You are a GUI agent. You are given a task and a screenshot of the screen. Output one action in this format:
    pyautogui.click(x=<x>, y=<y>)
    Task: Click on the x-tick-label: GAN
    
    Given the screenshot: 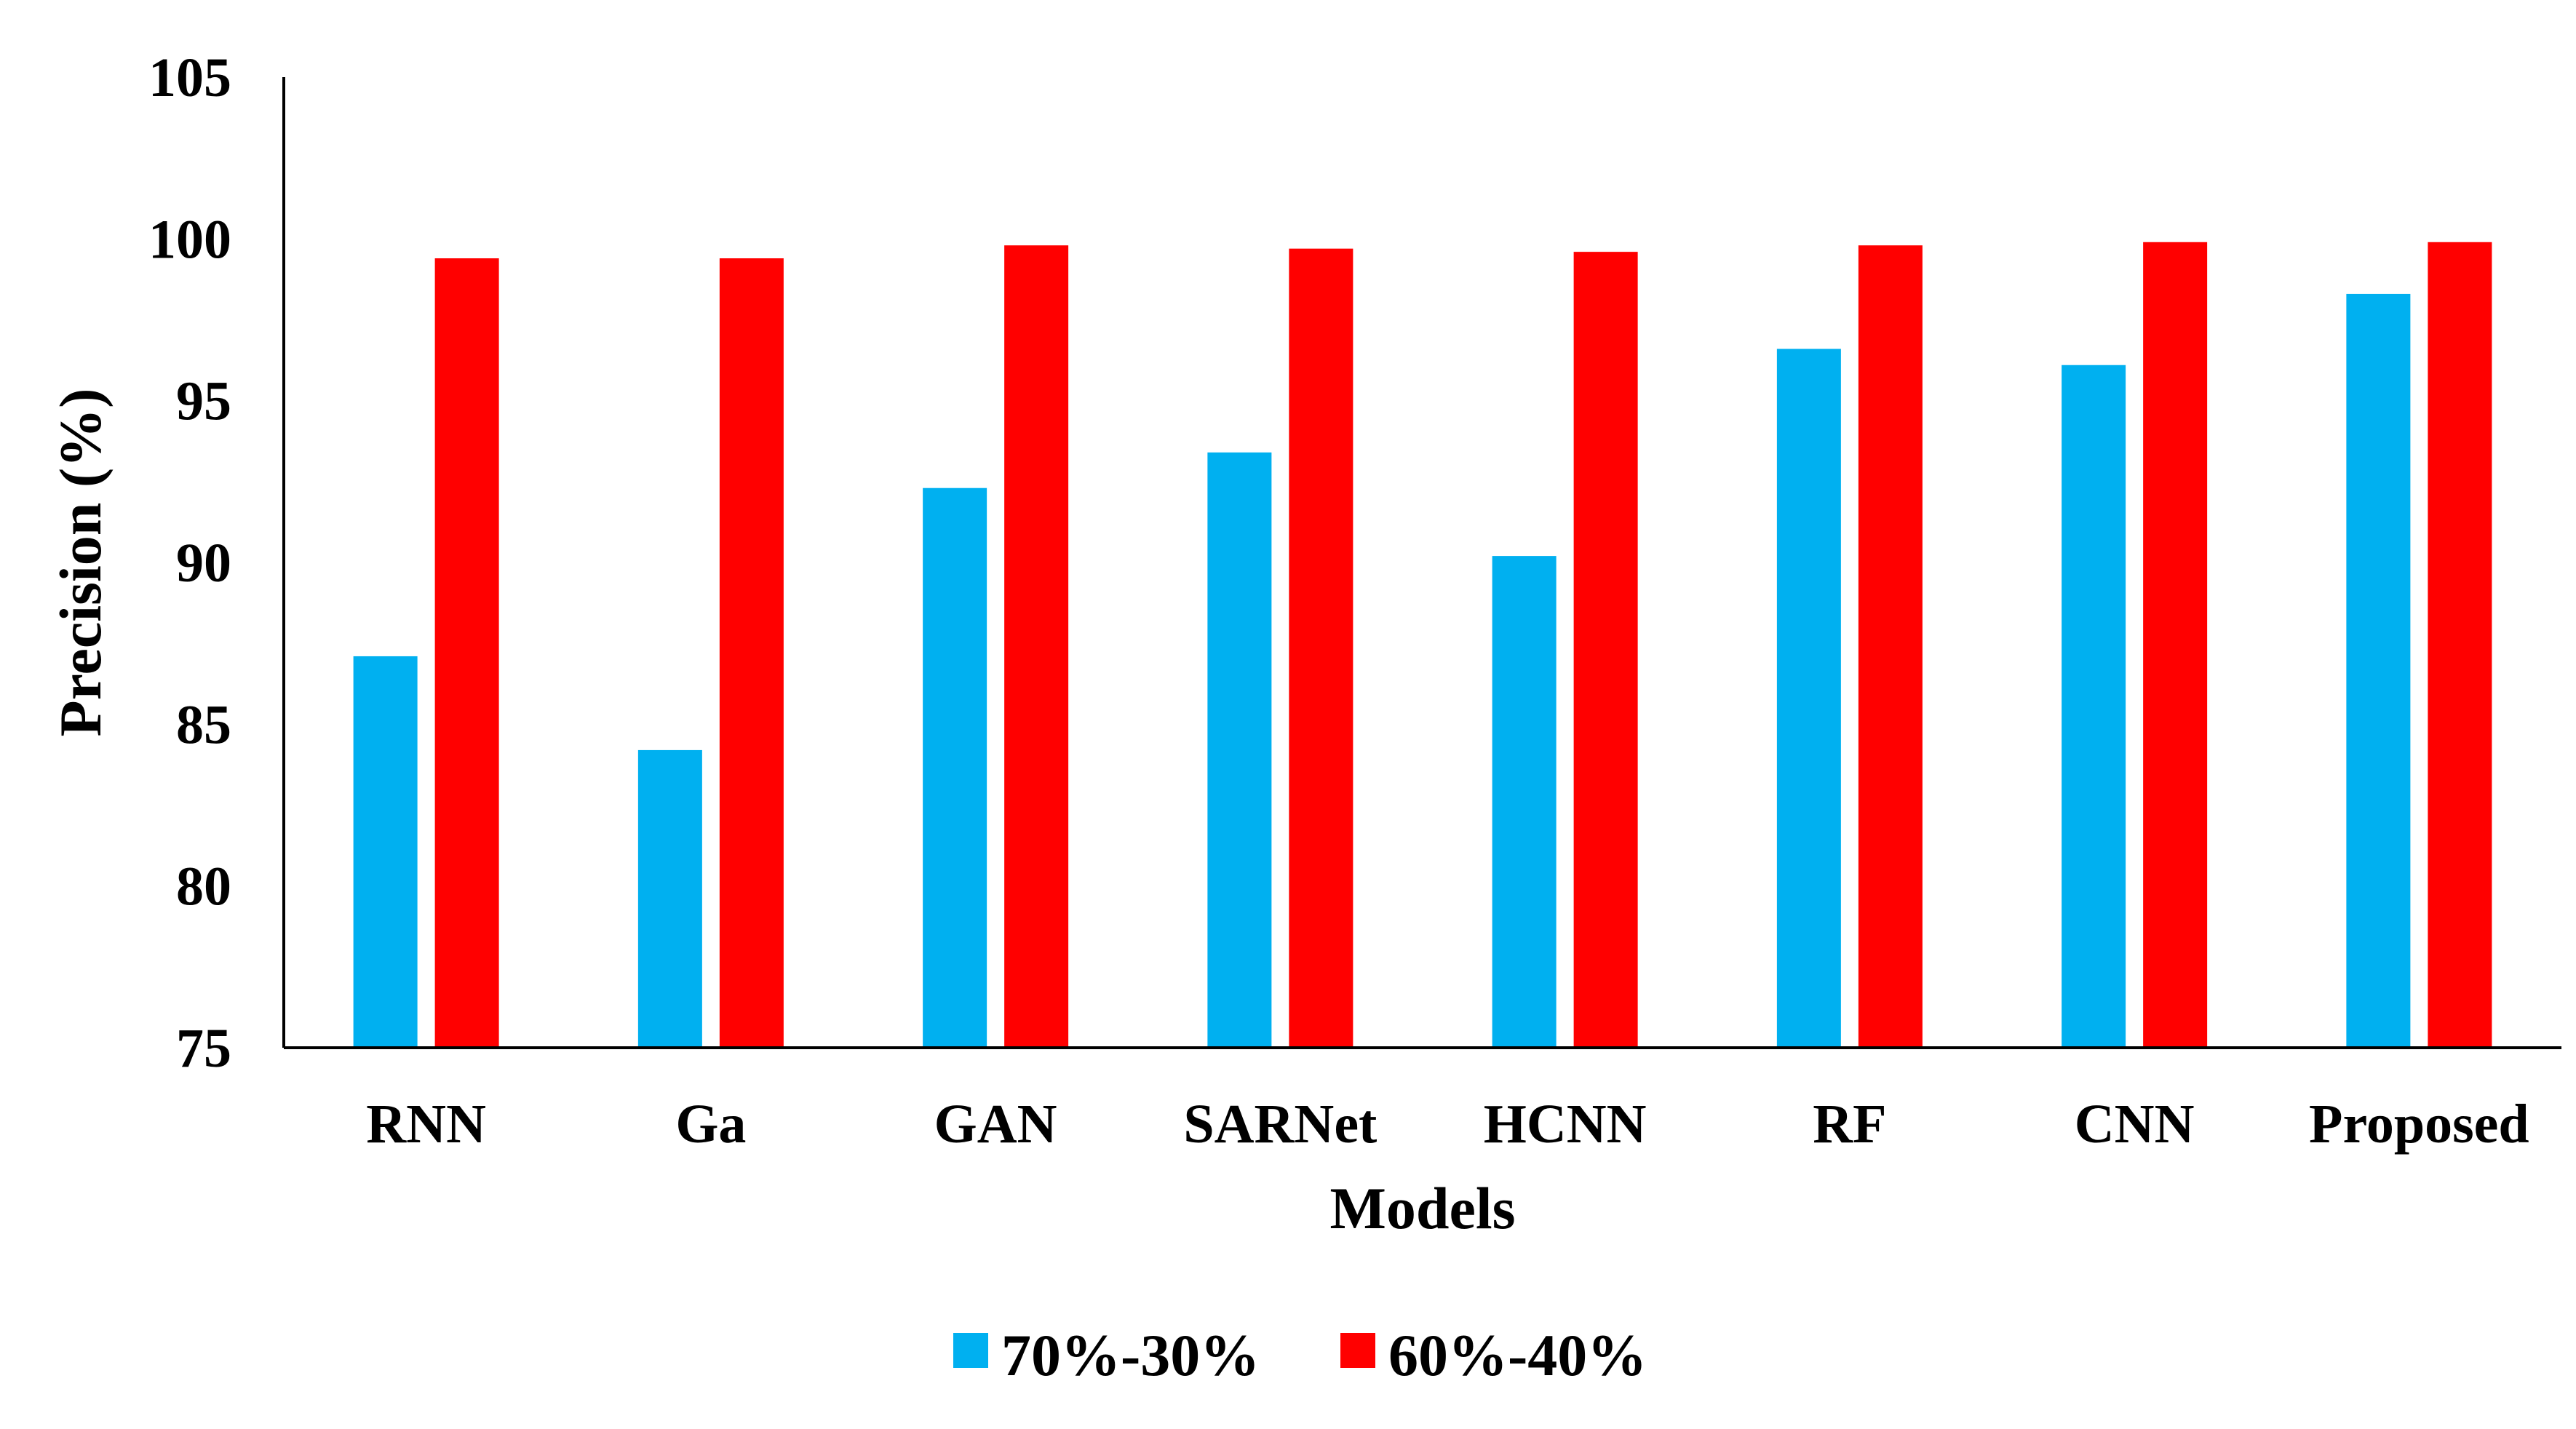 What is the action you would take?
    pyautogui.click(x=995, y=1124)
    